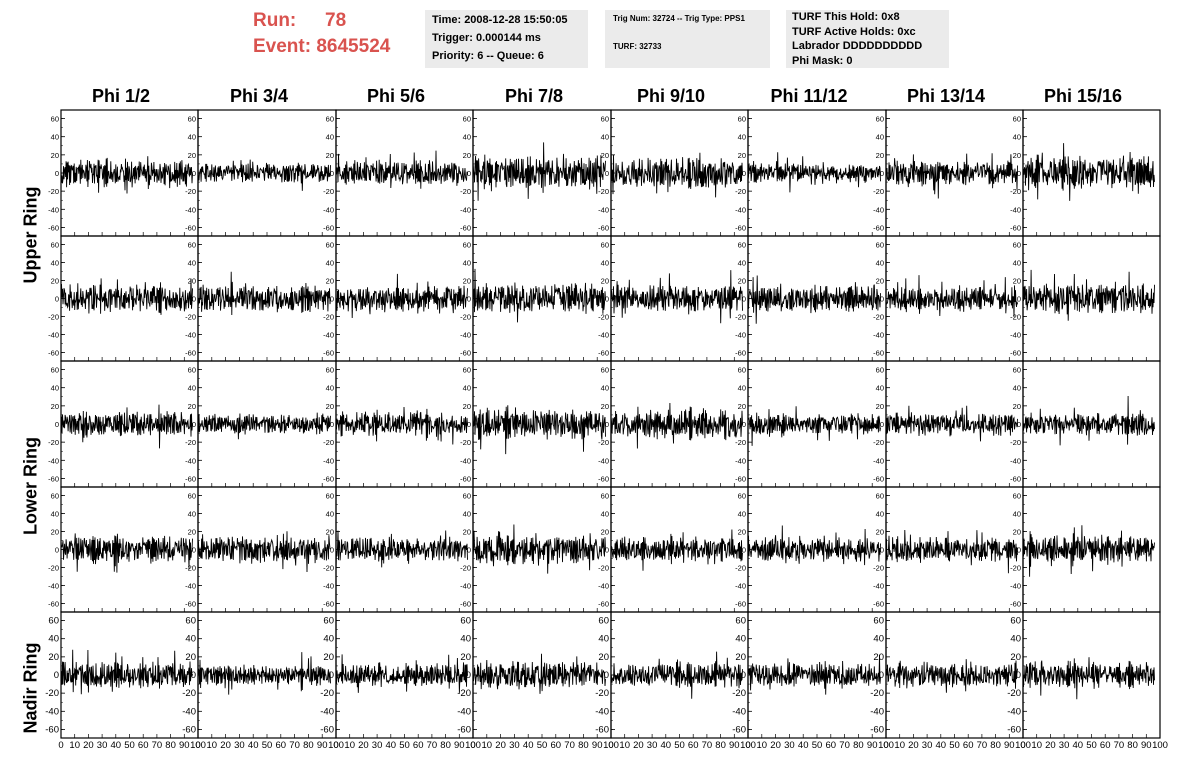 This screenshot has height=772, width=1196. I want to click on column-header-phi-1-2: Phi 1/2, so click(121, 96).